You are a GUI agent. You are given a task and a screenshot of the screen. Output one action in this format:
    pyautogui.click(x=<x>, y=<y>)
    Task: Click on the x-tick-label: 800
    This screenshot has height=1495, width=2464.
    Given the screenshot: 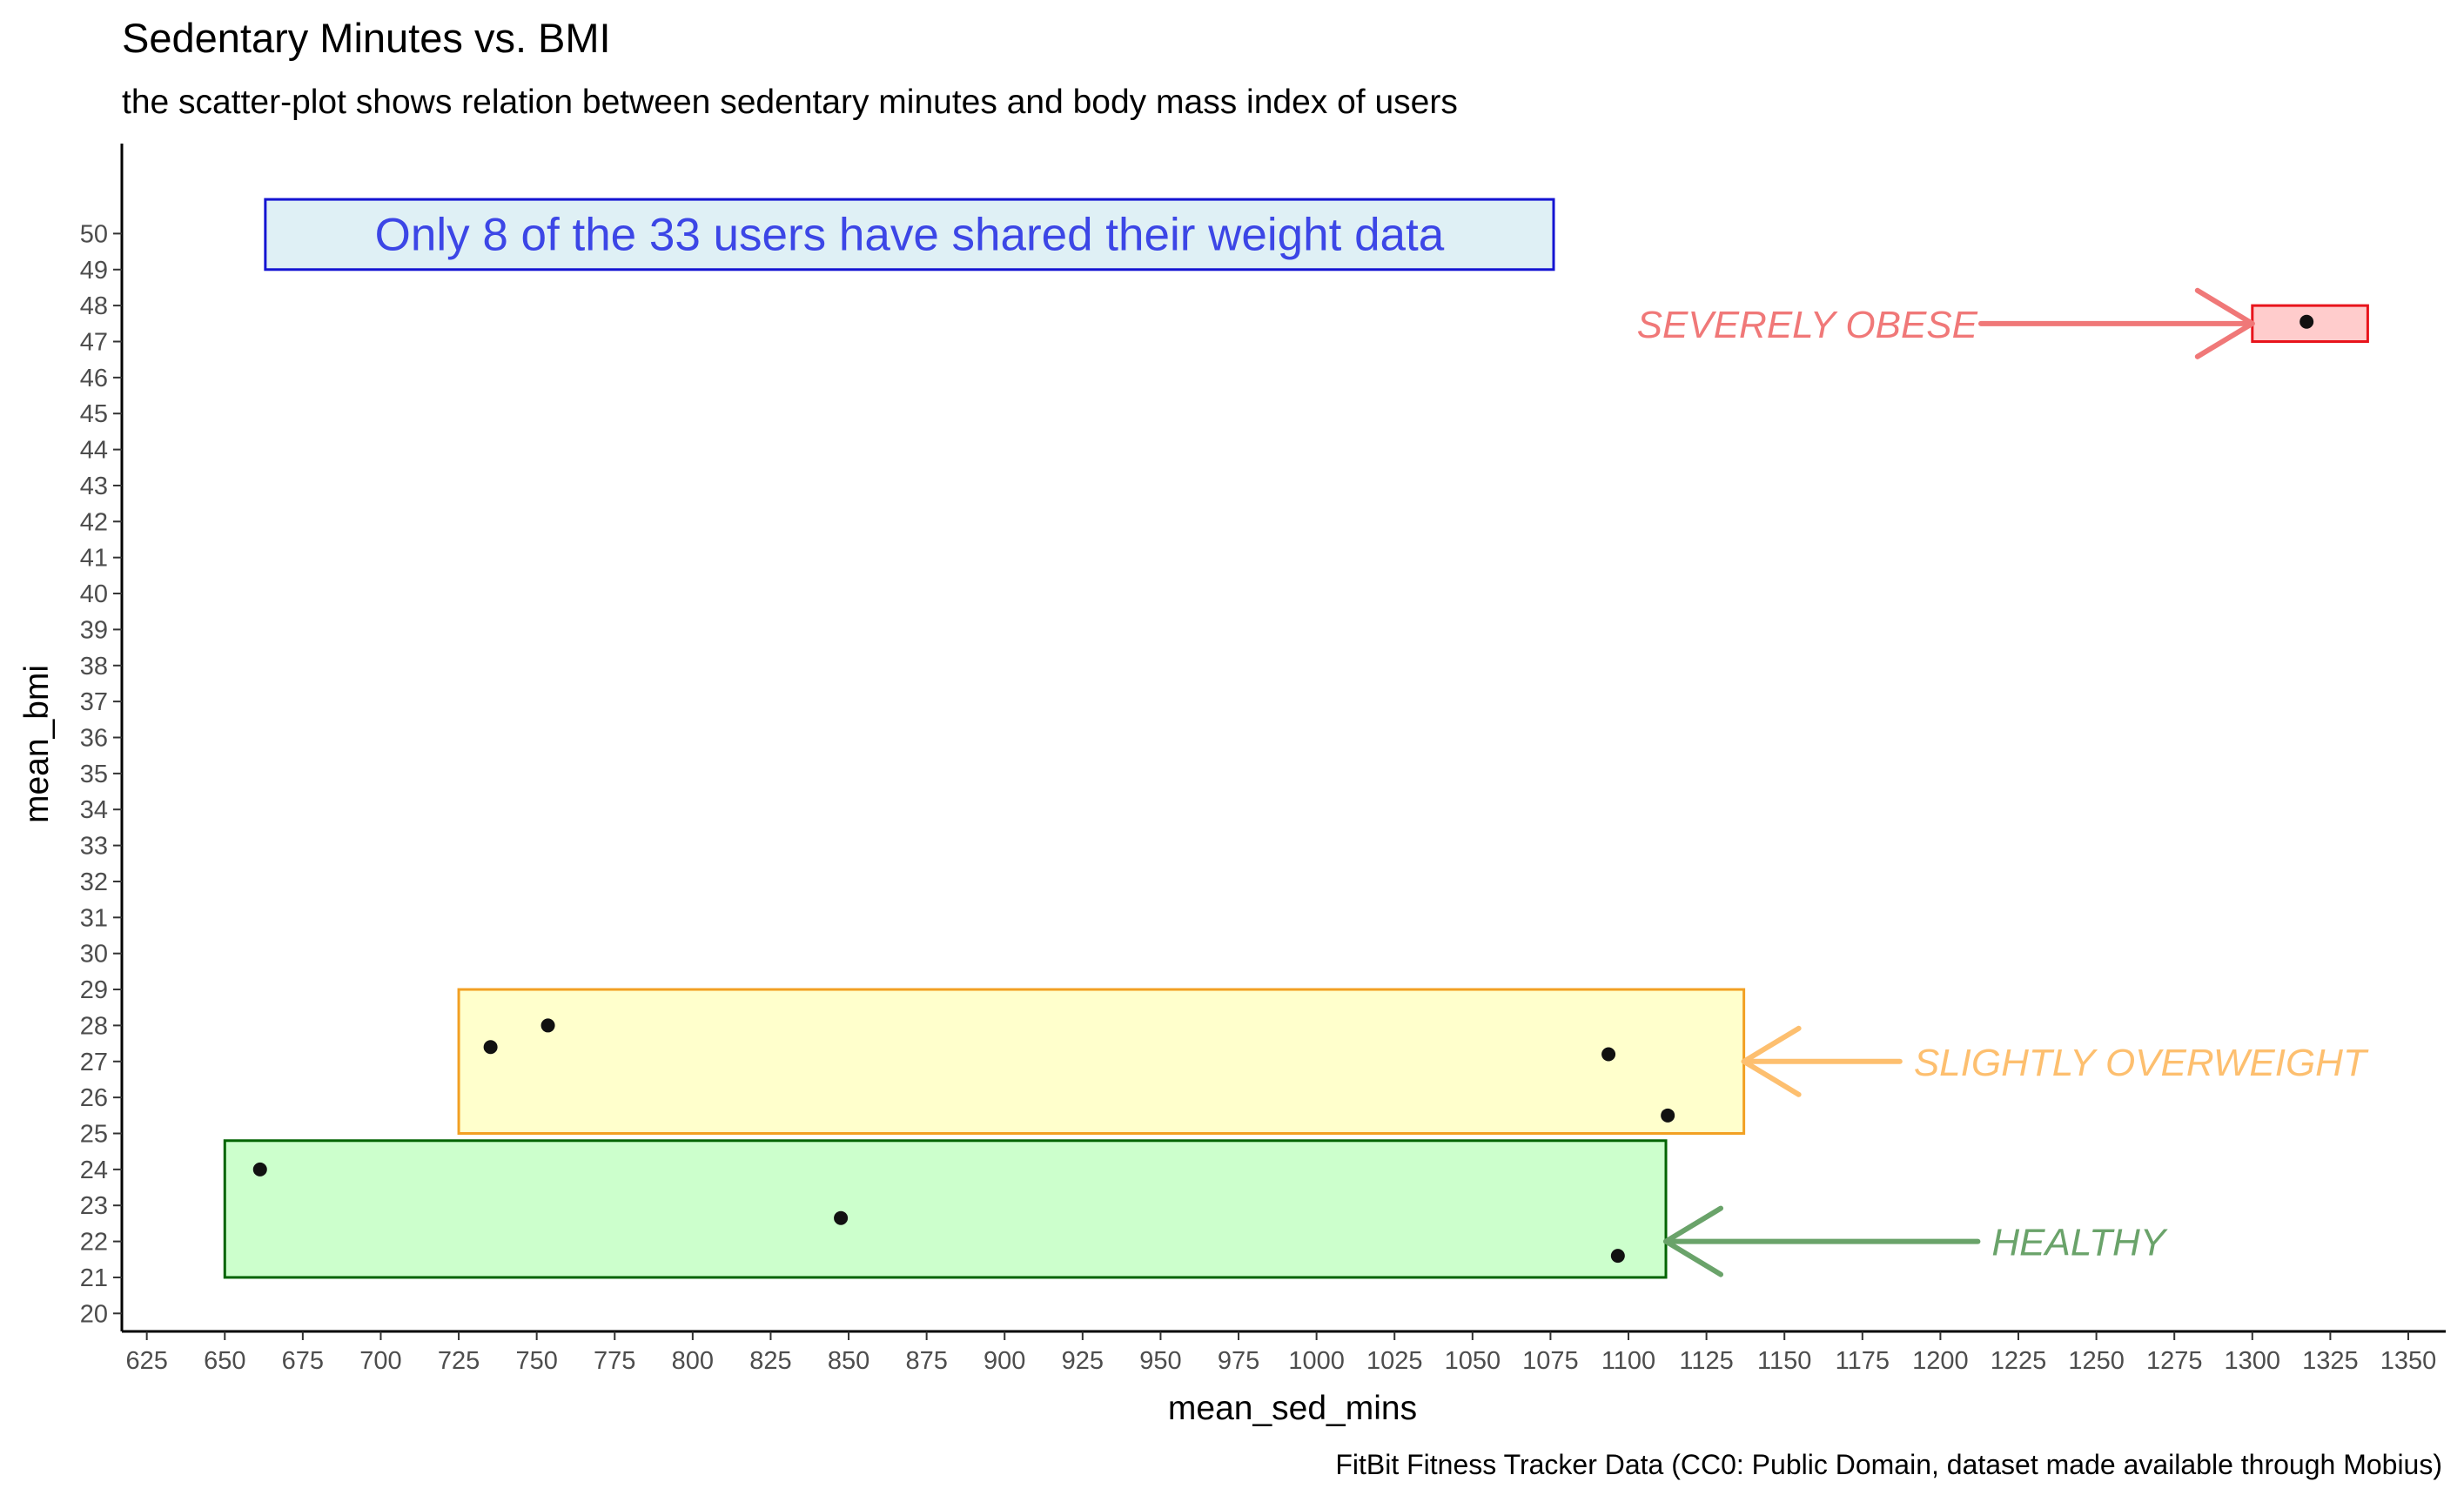 What is the action you would take?
    pyautogui.click(x=693, y=1361)
    